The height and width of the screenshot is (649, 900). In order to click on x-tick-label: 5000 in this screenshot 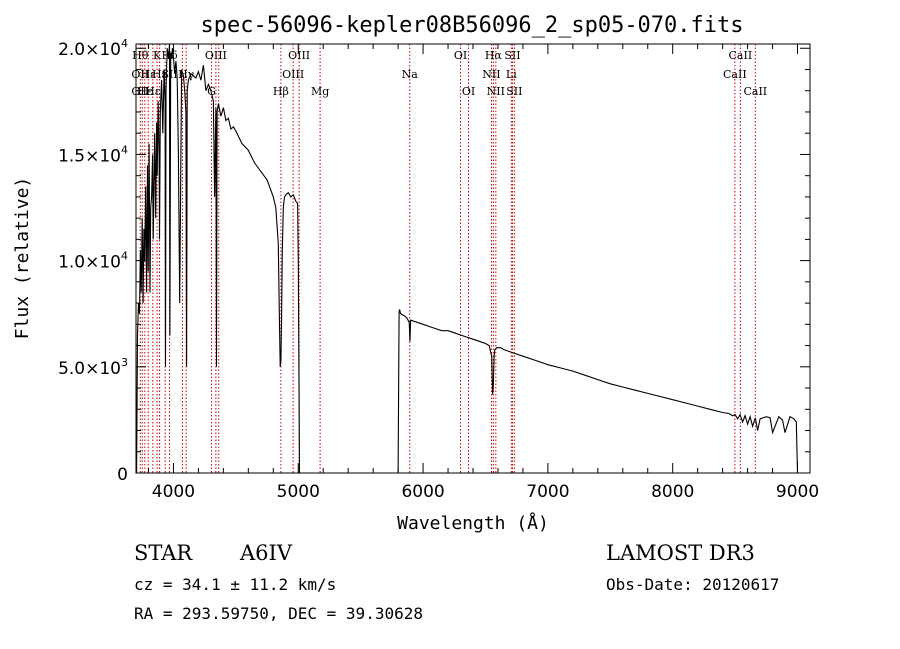, I will do `click(298, 492)`.